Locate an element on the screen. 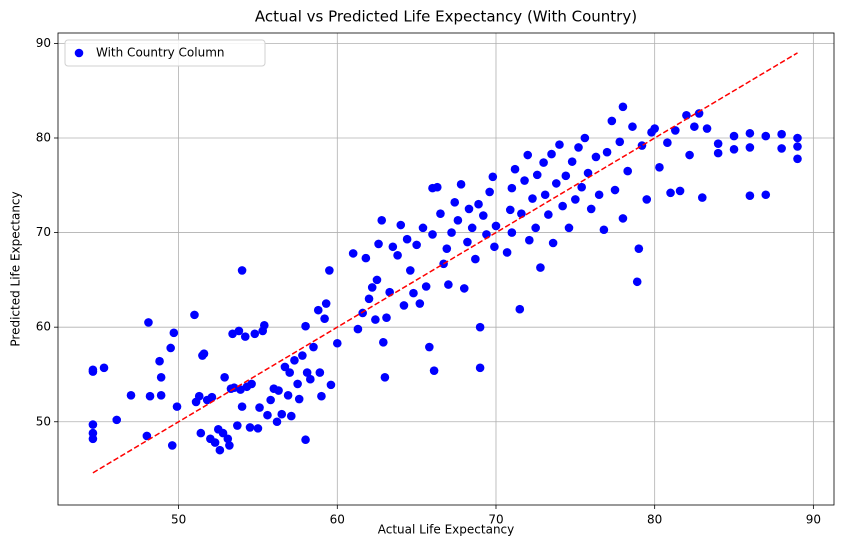 This screenshot has height=547, width=841. y-tick-label: 50 is located at coordinates (43, 421).